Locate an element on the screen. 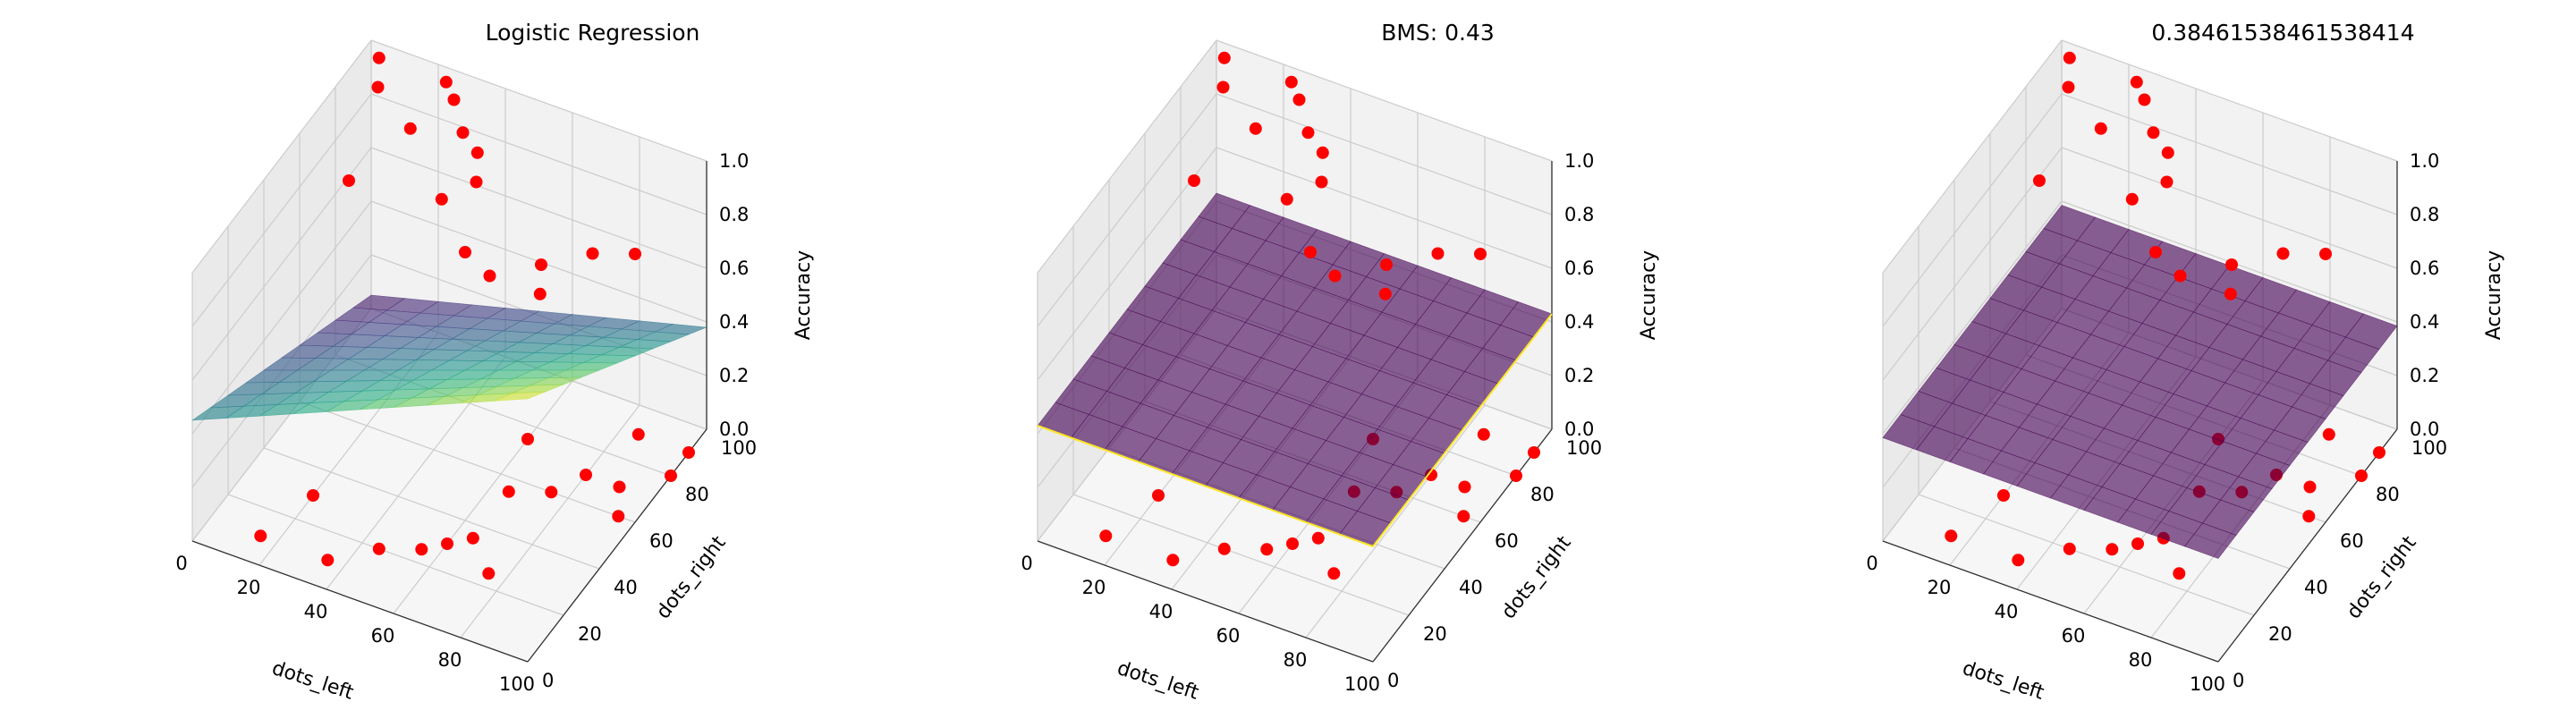 This screenshot has width=2576, height=719. chart-title: 0.38461538461538414 is located at coordinates (2282, 33).